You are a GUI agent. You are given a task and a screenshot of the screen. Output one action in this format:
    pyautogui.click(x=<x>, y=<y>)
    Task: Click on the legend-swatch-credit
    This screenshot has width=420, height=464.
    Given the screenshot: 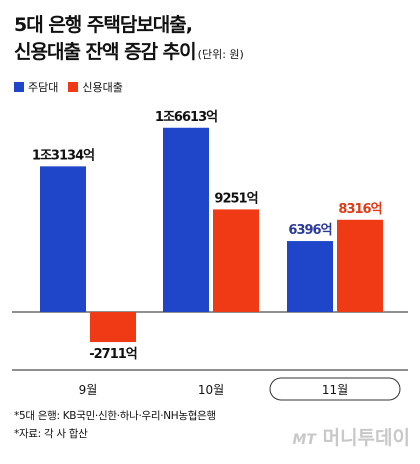 What is the action you would take?
    pyautogui.click(x=73, y=87)
    